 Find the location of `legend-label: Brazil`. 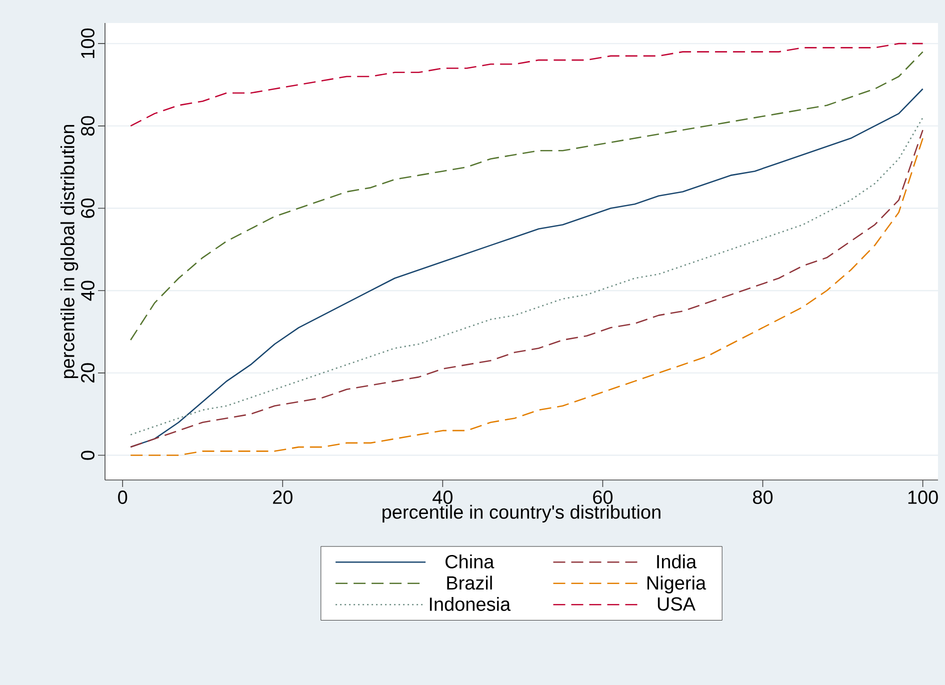

legend-label: Brazil is located at coordinates (469, 583).